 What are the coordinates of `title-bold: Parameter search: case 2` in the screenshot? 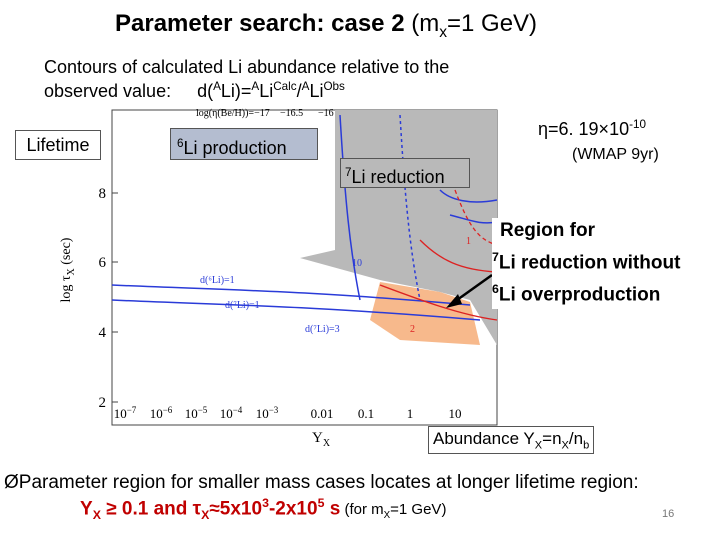 It's located at (260, 23).